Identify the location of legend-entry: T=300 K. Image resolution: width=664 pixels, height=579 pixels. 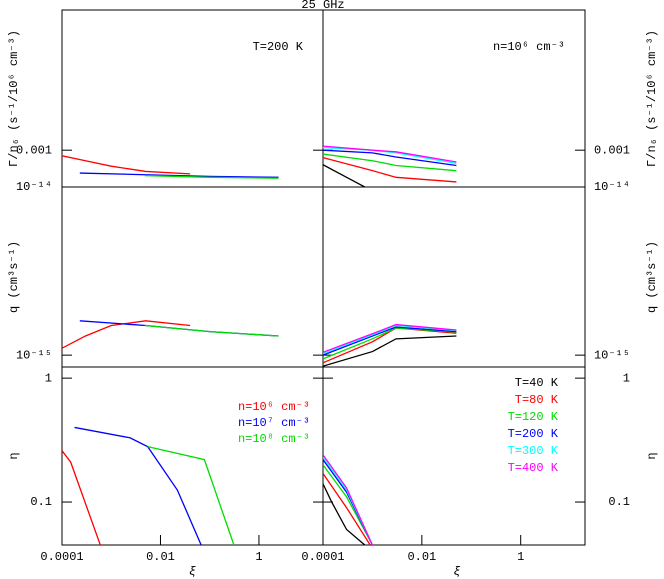
(533, 451).